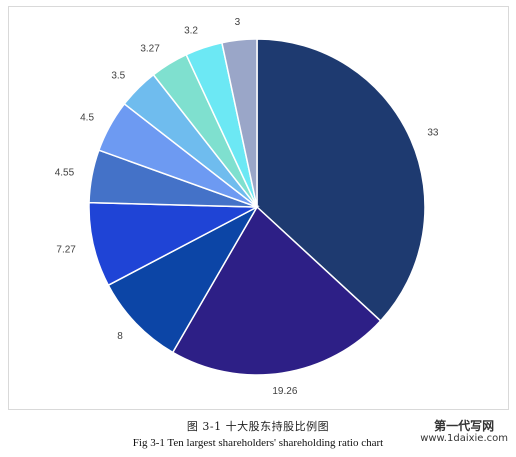  I want to click on watermark: 第一代写网 www.1daixie.com, so click(464, 432).